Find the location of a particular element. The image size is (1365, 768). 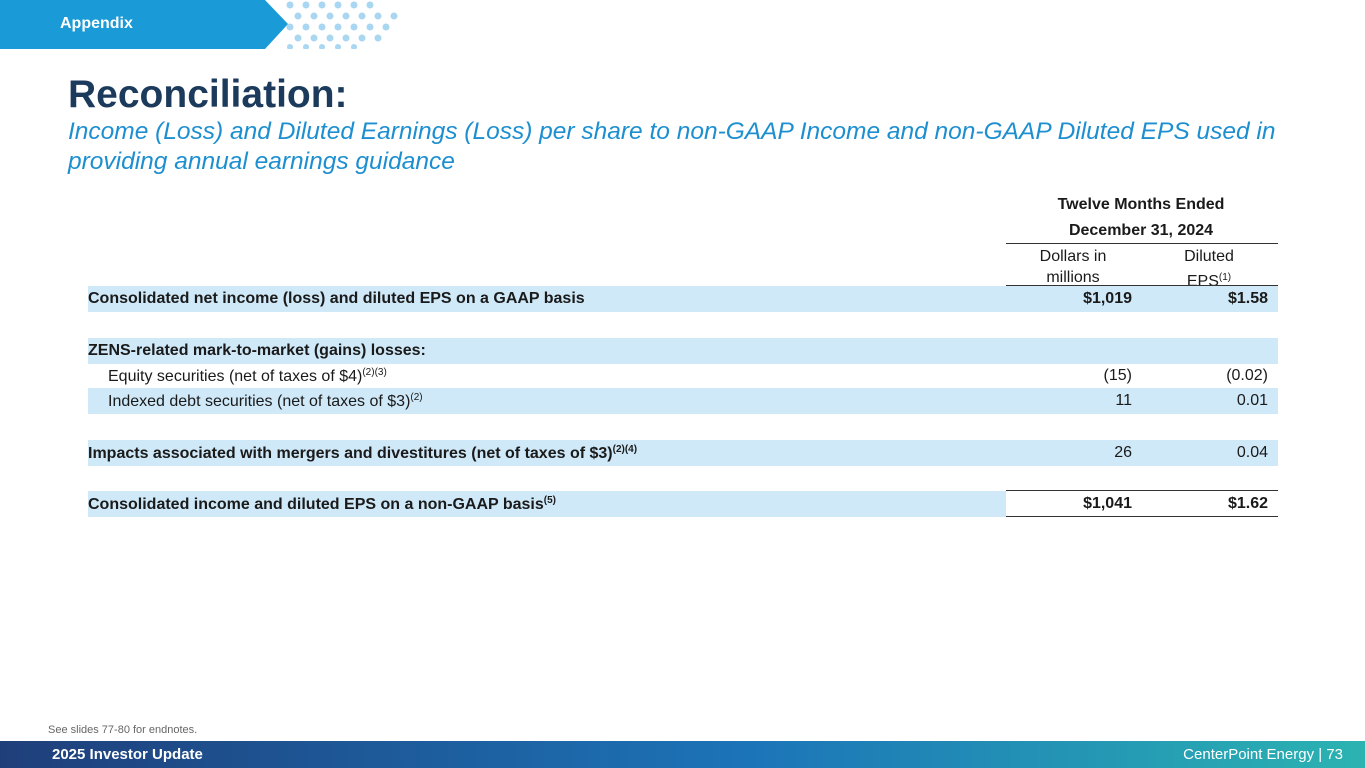

column-header-dollars: Dollars in millions is located at coordinates (1073, 267).